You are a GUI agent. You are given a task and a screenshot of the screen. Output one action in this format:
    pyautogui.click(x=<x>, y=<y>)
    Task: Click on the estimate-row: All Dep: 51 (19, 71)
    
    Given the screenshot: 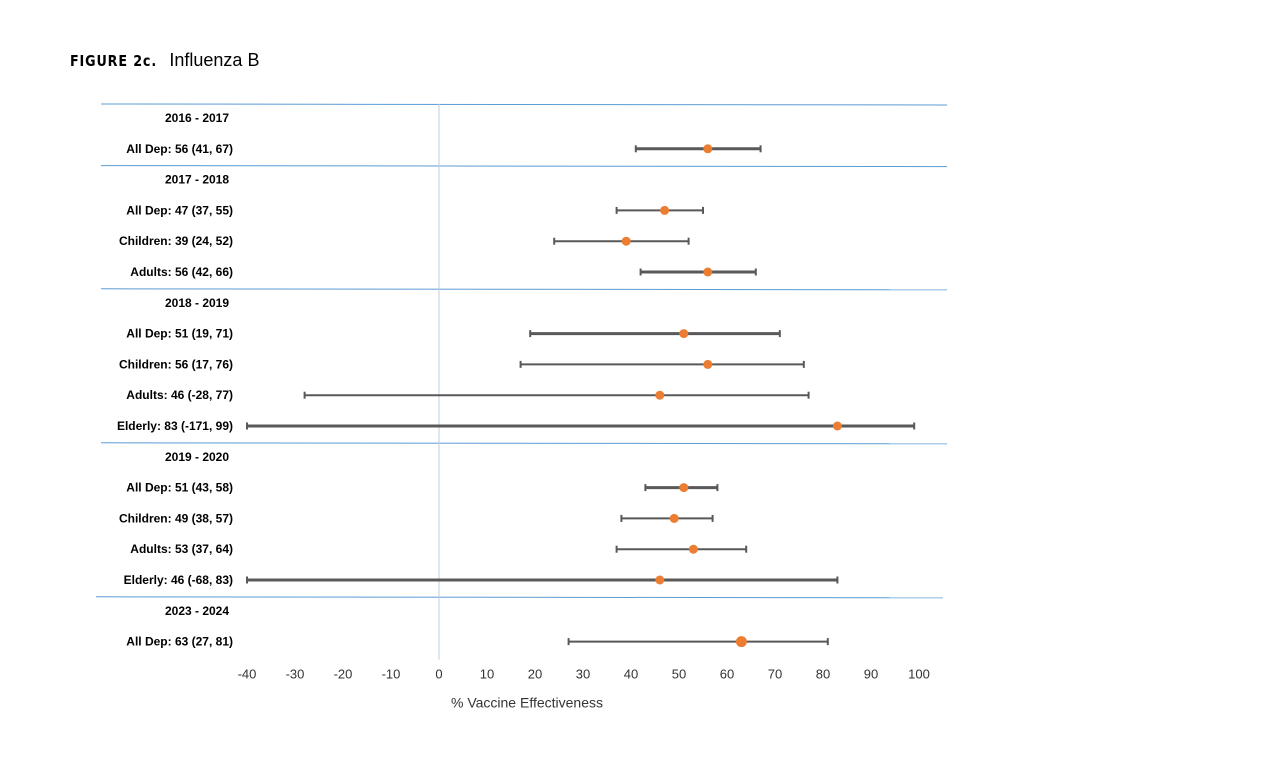 What is the action you would take?
    pyautogui.click(x=453, y=334)
    